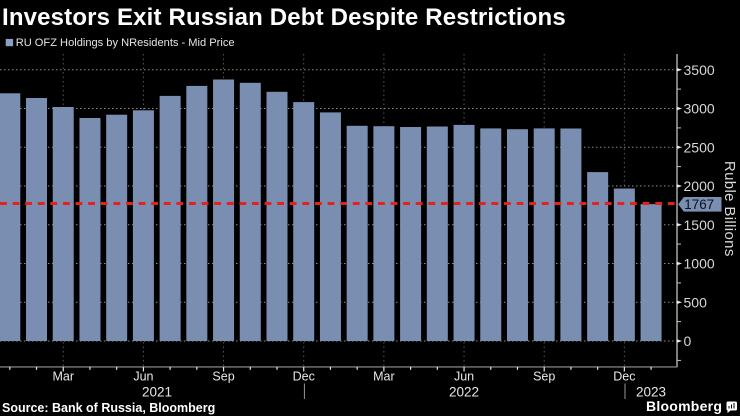 Image resolution: width=740 pixels, height=416 pixels. I want to click on svg-text: 2000, so click(699, 186).